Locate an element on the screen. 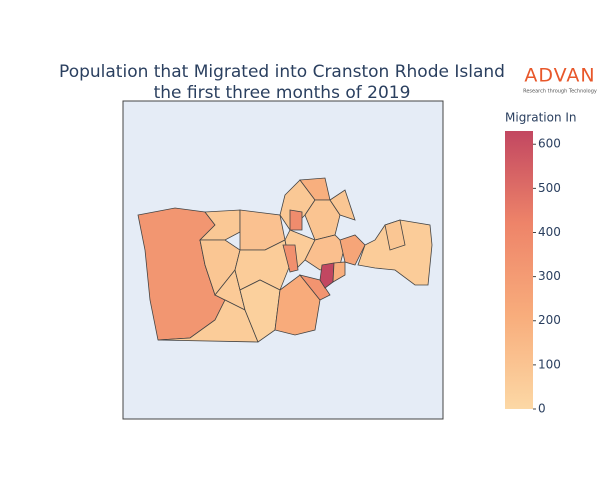 The width and height of the screenshot is (600, 500). colorbar-tick-label: 500 is located at coordinates (549, 188).